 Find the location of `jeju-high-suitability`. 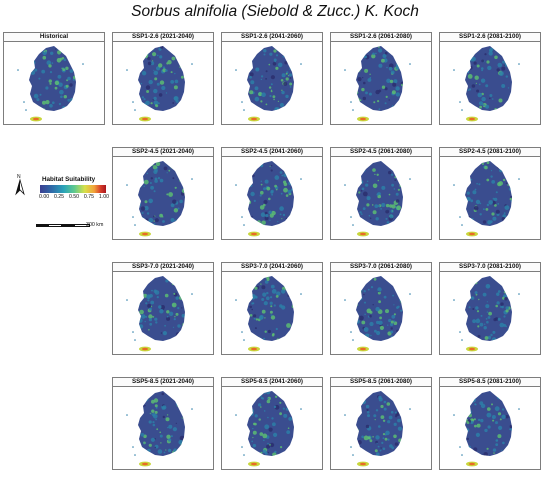

jeju-high-suitability is located at coordinates (472, 119).